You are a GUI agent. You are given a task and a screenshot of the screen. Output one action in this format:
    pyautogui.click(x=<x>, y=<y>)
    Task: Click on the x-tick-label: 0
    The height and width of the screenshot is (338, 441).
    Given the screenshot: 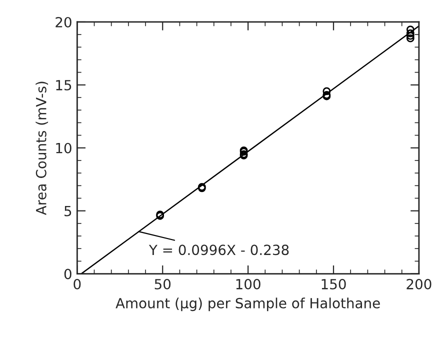 What is the action you would take?
    pyautogui.click(x=77, y=284)
    